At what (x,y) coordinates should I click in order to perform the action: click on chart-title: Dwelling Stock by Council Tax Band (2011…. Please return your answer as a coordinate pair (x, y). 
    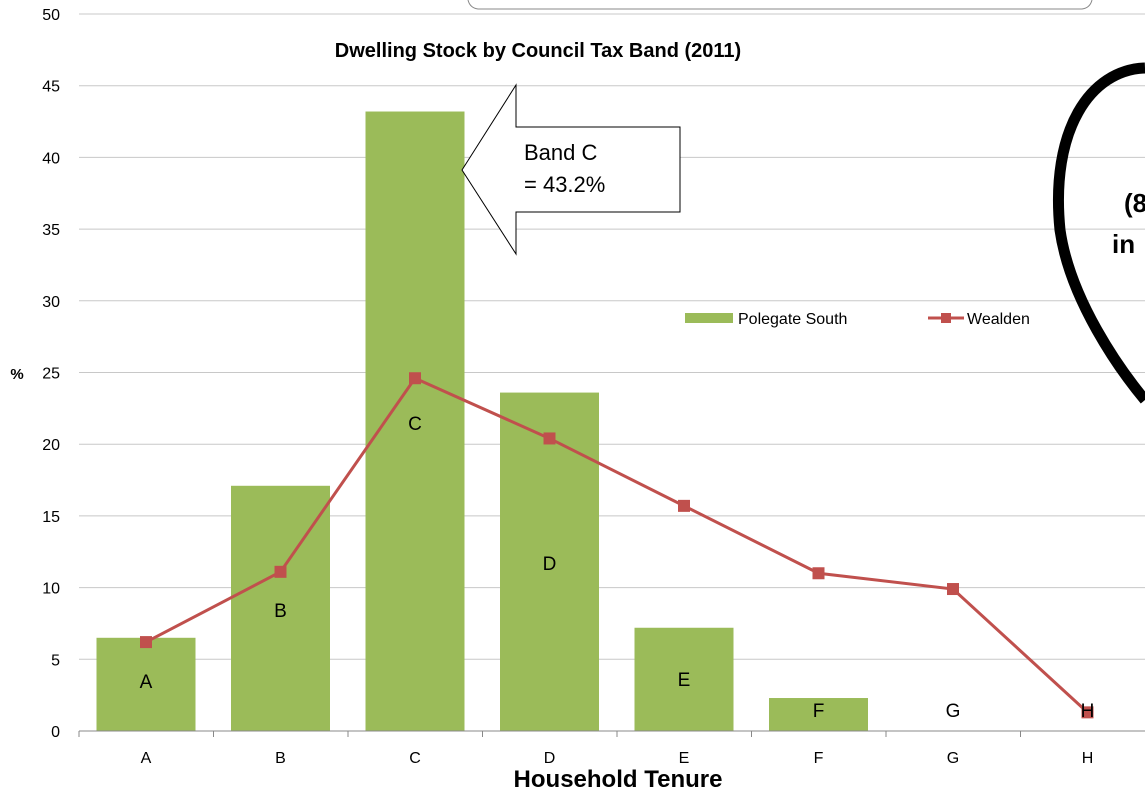
    Looking at the image, I should click on (538, 51).